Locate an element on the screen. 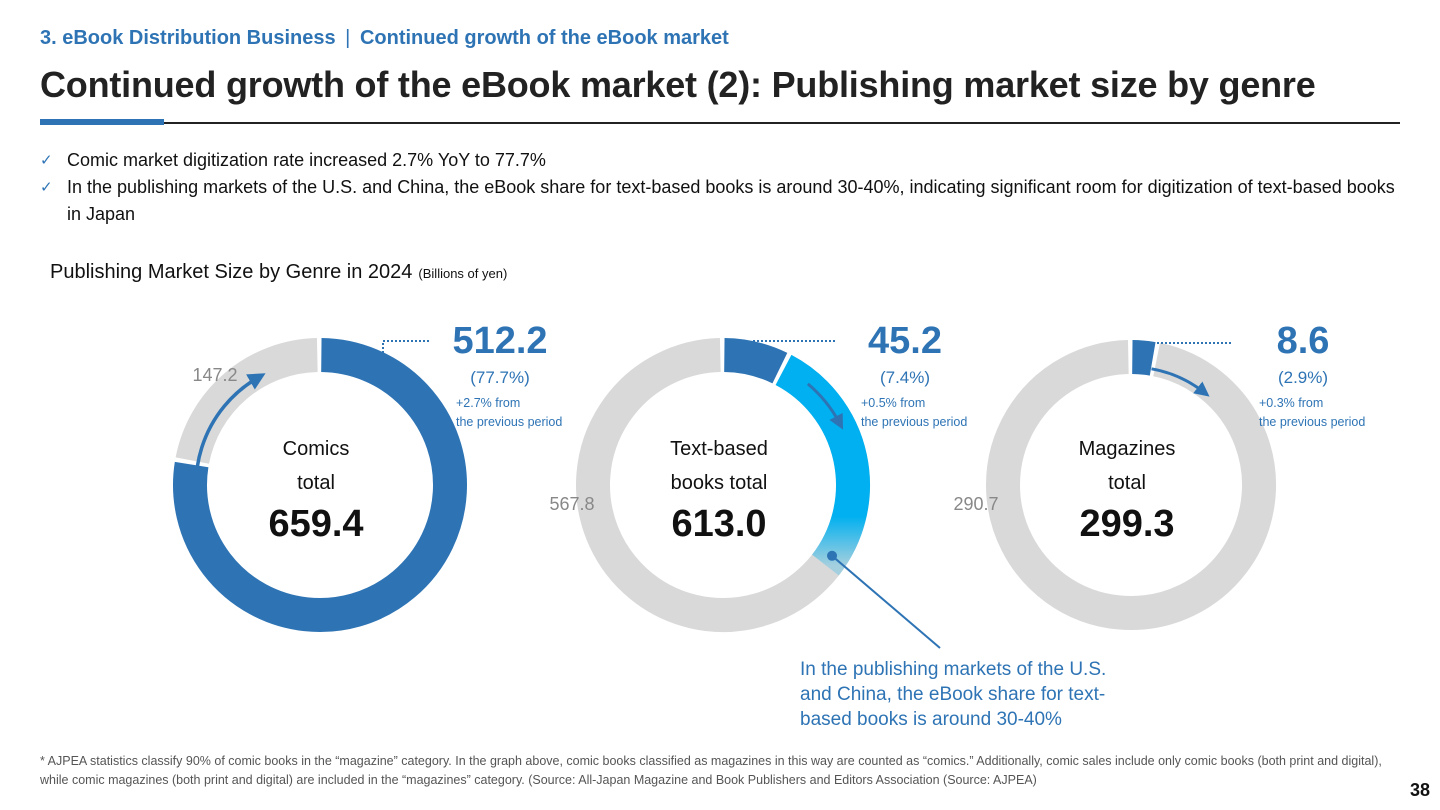 The width and height of the screenshot is (1440, 810). ebook-value-label: 512.2 is located at coordinates (499, 341).